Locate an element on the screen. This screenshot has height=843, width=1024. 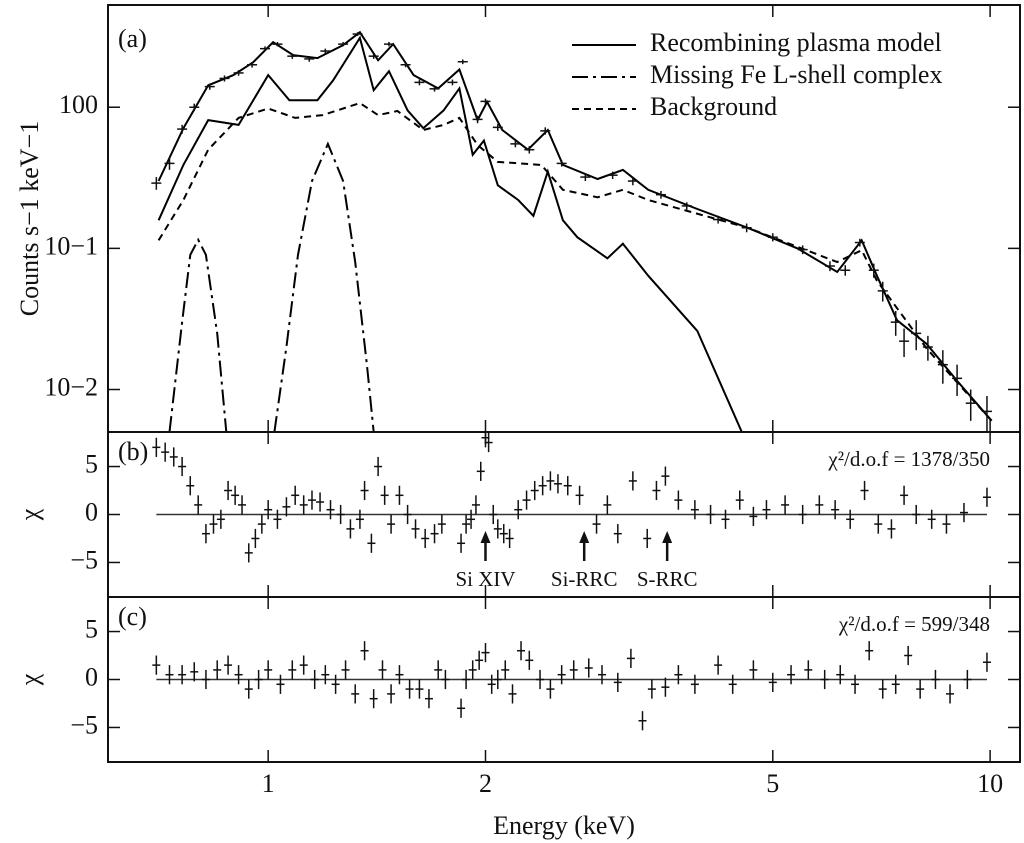
x-tick-label: 1 is located at coordinates (268, 783).